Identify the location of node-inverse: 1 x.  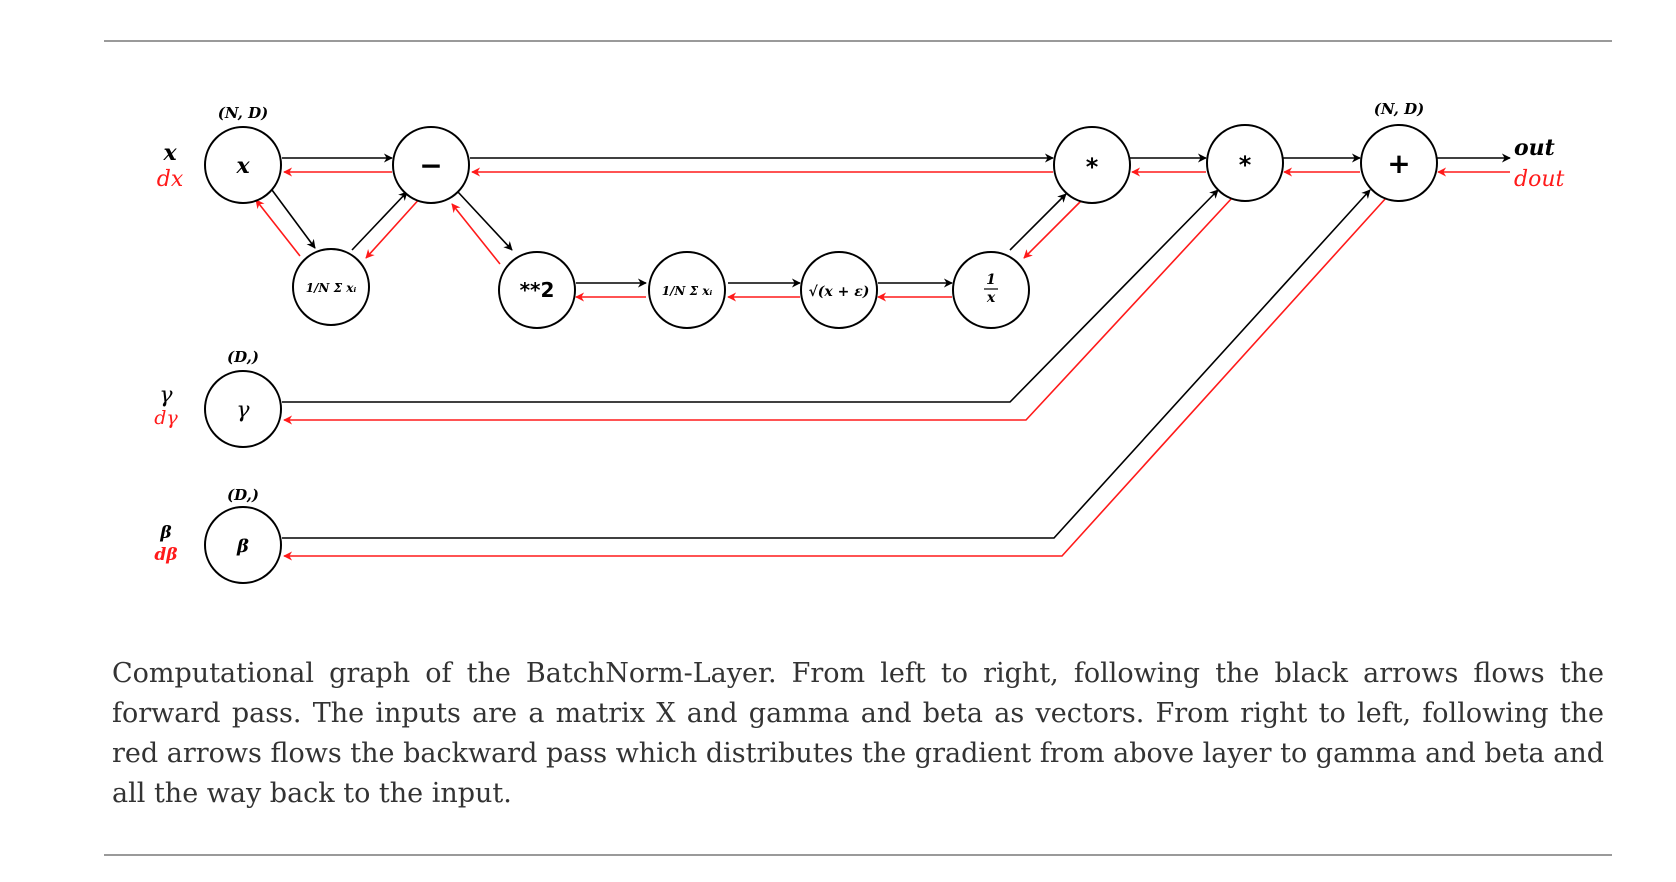
(991, 290).